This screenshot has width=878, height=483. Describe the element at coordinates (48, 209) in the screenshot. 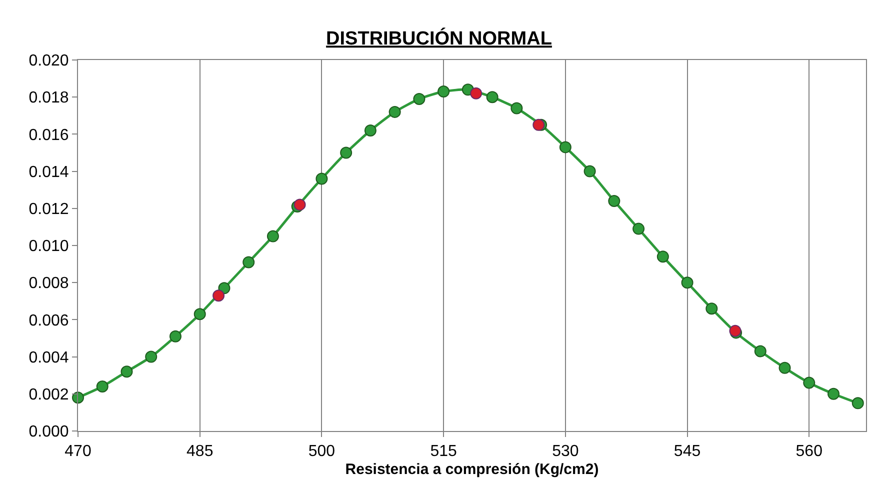

I see `y-tick-label: 0.012` at that location.